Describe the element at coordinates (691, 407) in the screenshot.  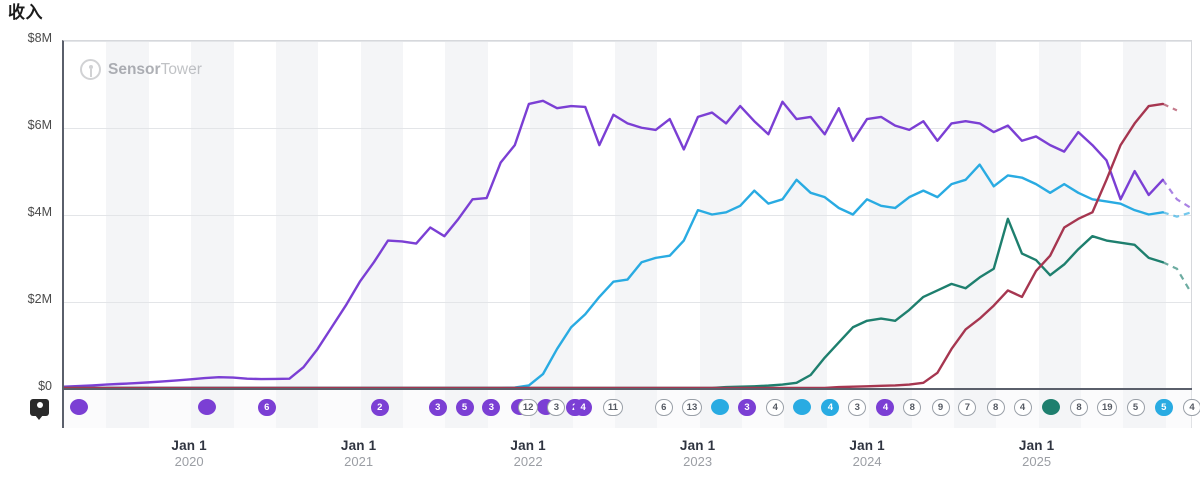
I see `annotation-badge: 13` at that location.